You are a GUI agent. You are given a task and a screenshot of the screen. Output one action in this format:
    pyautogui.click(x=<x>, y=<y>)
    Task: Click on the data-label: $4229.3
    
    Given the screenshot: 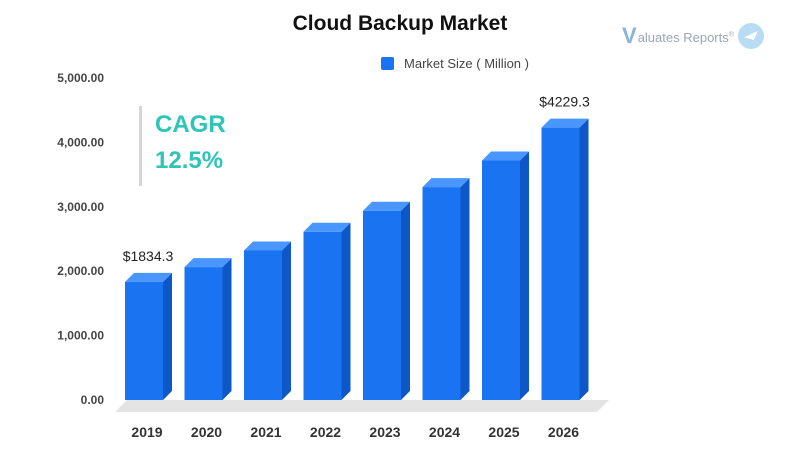 What is the action you would take?
    pyautogui.click(x=564, y=102)
    